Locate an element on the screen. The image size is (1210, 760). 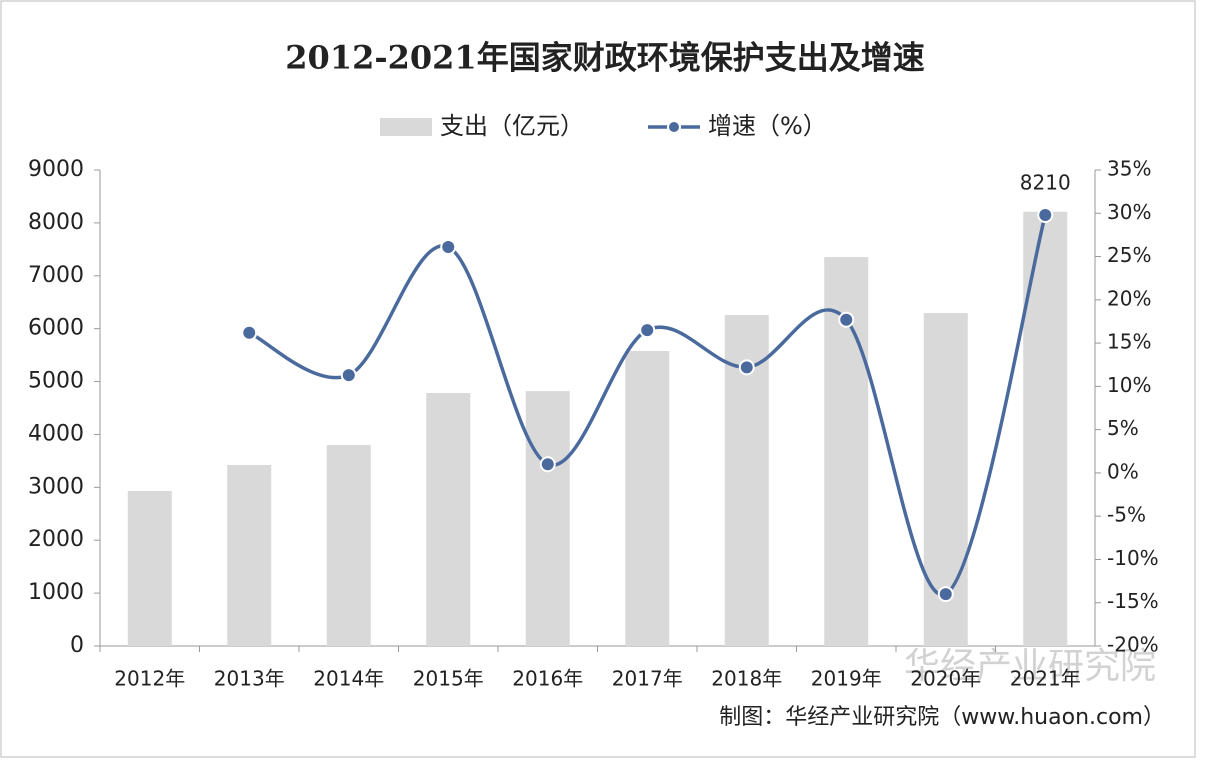
x-tick-label: 2020年 is located at coordinates (945, 679).